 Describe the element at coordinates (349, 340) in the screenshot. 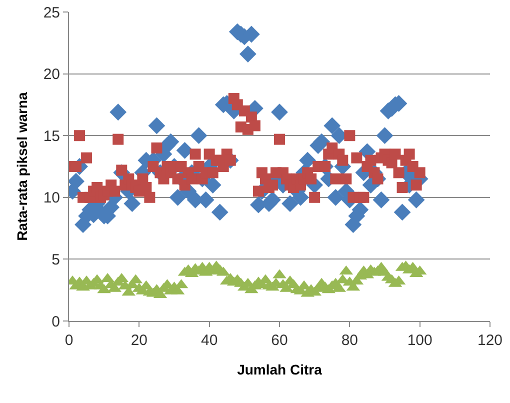

I see `x-tick-label: 80` at that location.